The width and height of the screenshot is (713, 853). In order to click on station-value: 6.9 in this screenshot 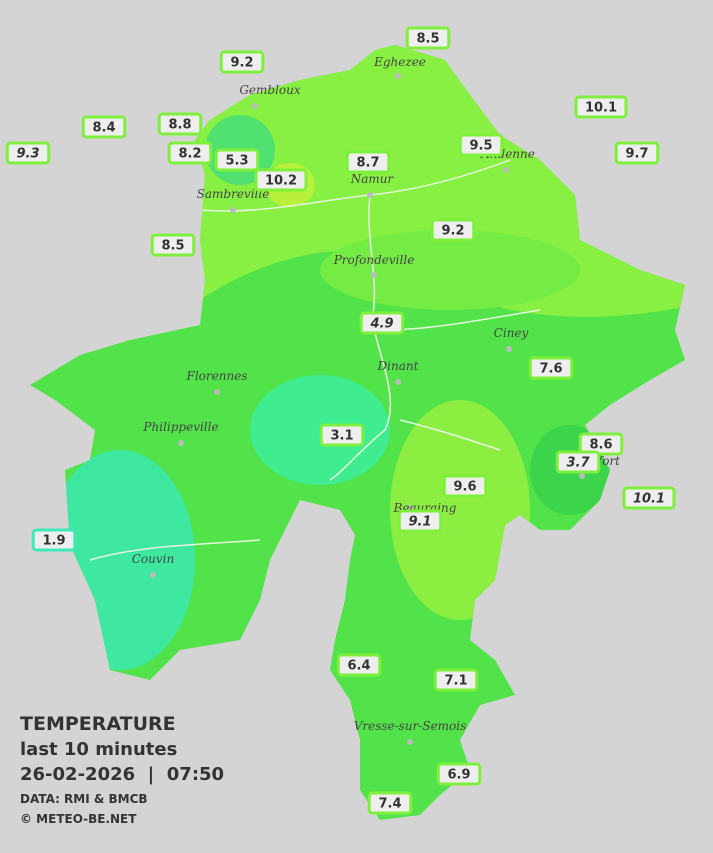, I will do `click(458, 775)`.